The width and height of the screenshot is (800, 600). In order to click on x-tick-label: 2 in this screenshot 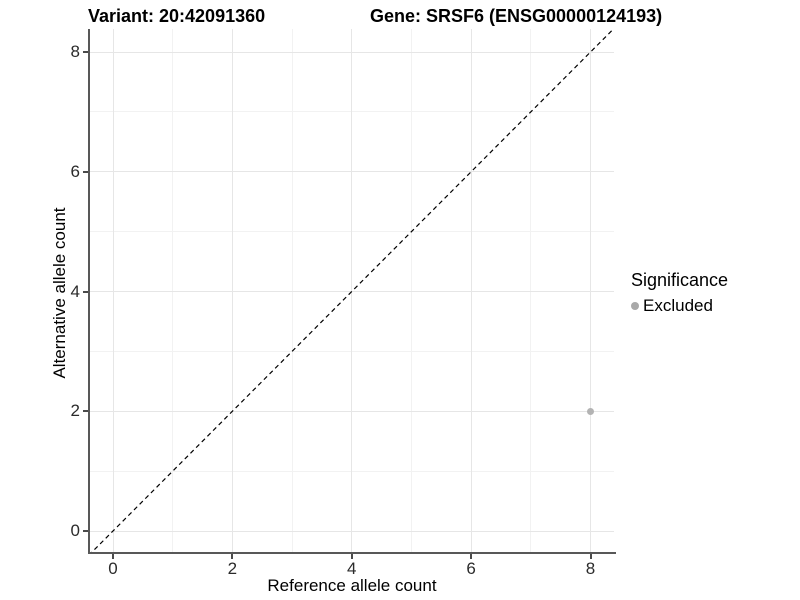, I will do `click(232, 568)`.